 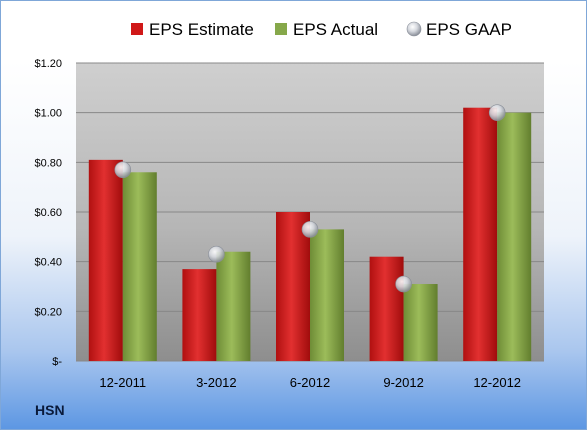 What do you see at coordinates (403, 382) in the screenshot?
I see `x-tick-label: 9-2012` at bounding box center [403, 382].